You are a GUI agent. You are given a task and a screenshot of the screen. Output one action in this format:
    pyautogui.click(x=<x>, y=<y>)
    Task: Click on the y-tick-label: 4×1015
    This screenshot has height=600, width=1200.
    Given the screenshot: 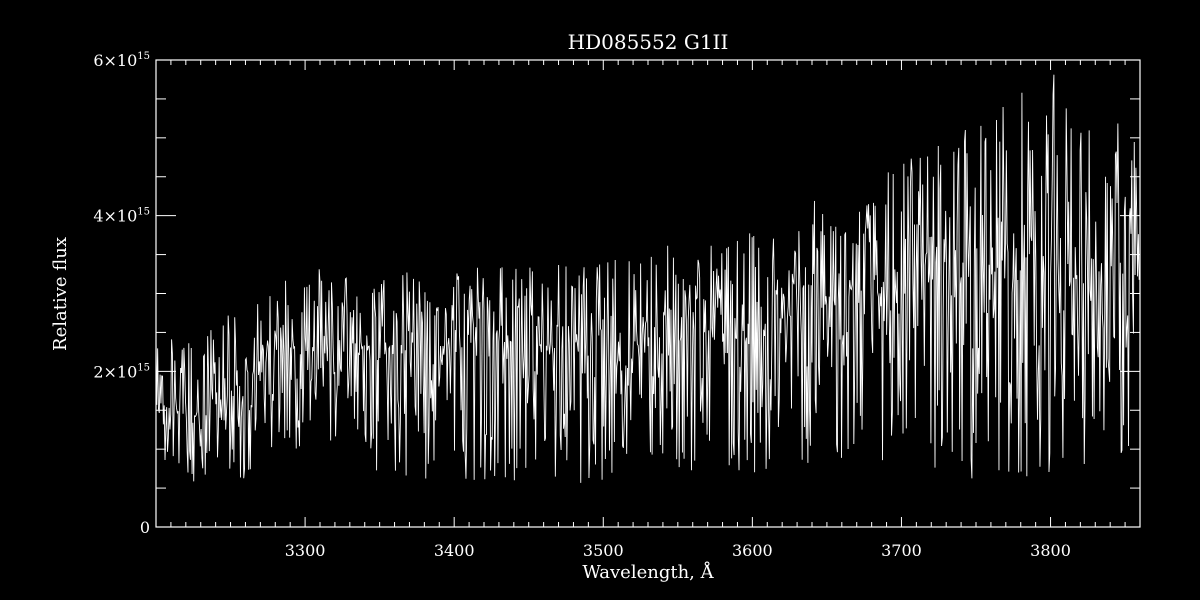 What is the action you would take?
    pyautogui.click(x=121, y=216)
    